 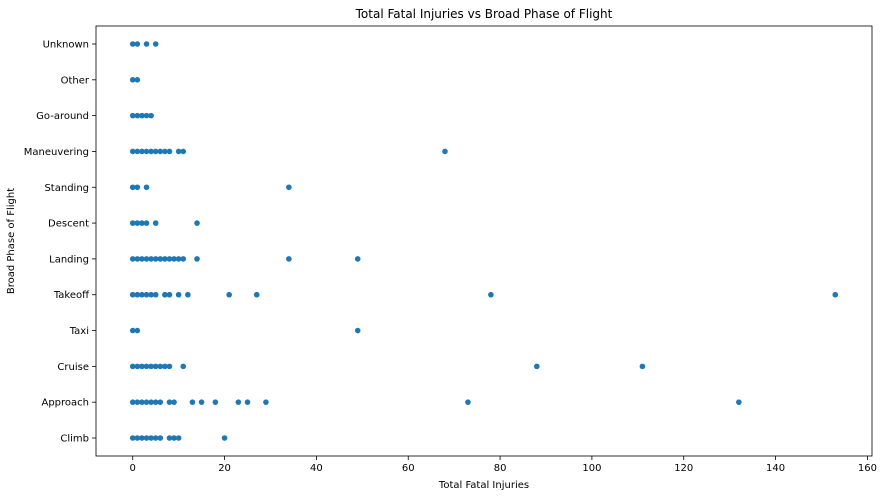 I want to click on y-tick-label: Go-around, so click(x=62, y=116).